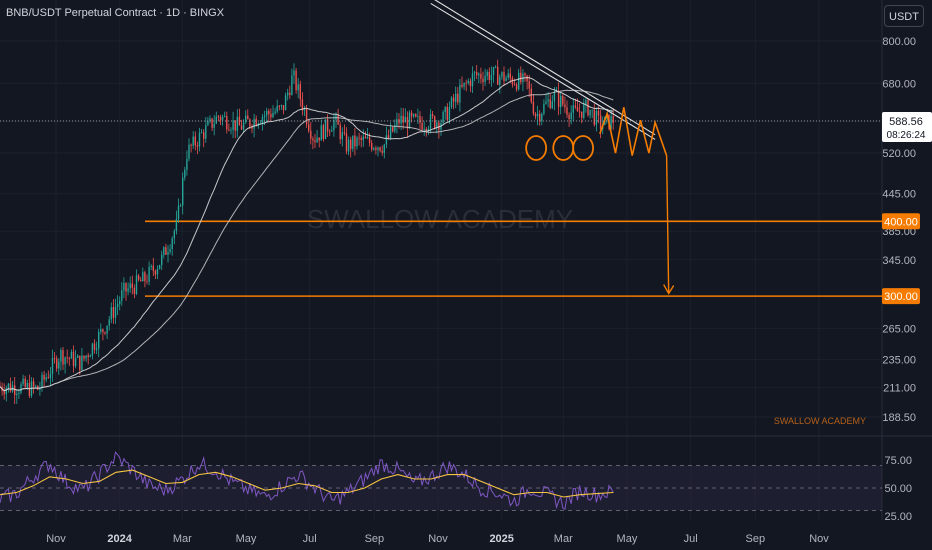 The height and width of the screenshot is (550, 932). I want to click on price-tick-label: 800.00, so click(899, 42).